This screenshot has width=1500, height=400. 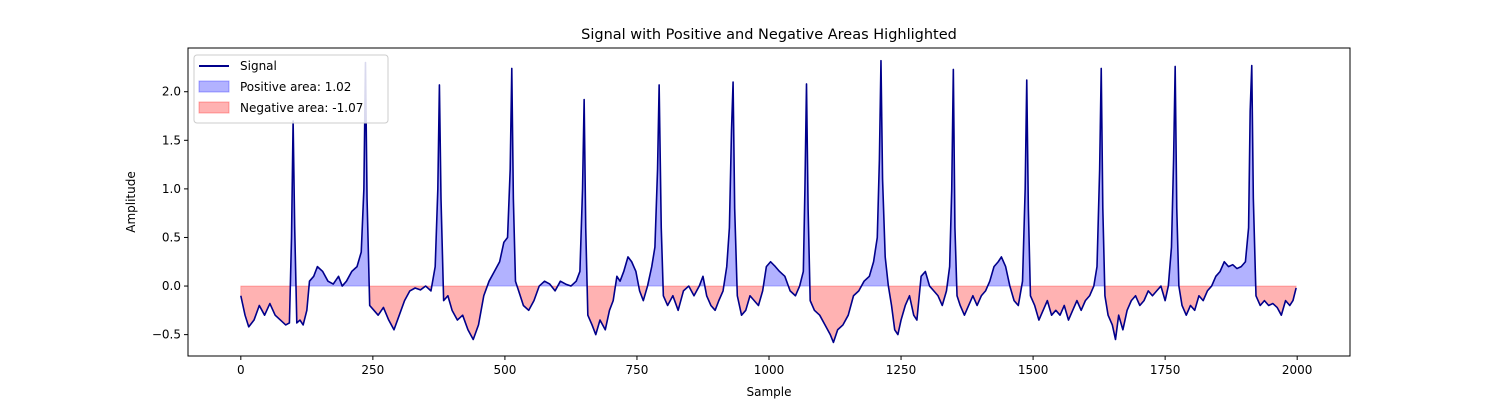 I want to click on legend-negative-label: Negative area: -1.07, so click(x=301, y=108).